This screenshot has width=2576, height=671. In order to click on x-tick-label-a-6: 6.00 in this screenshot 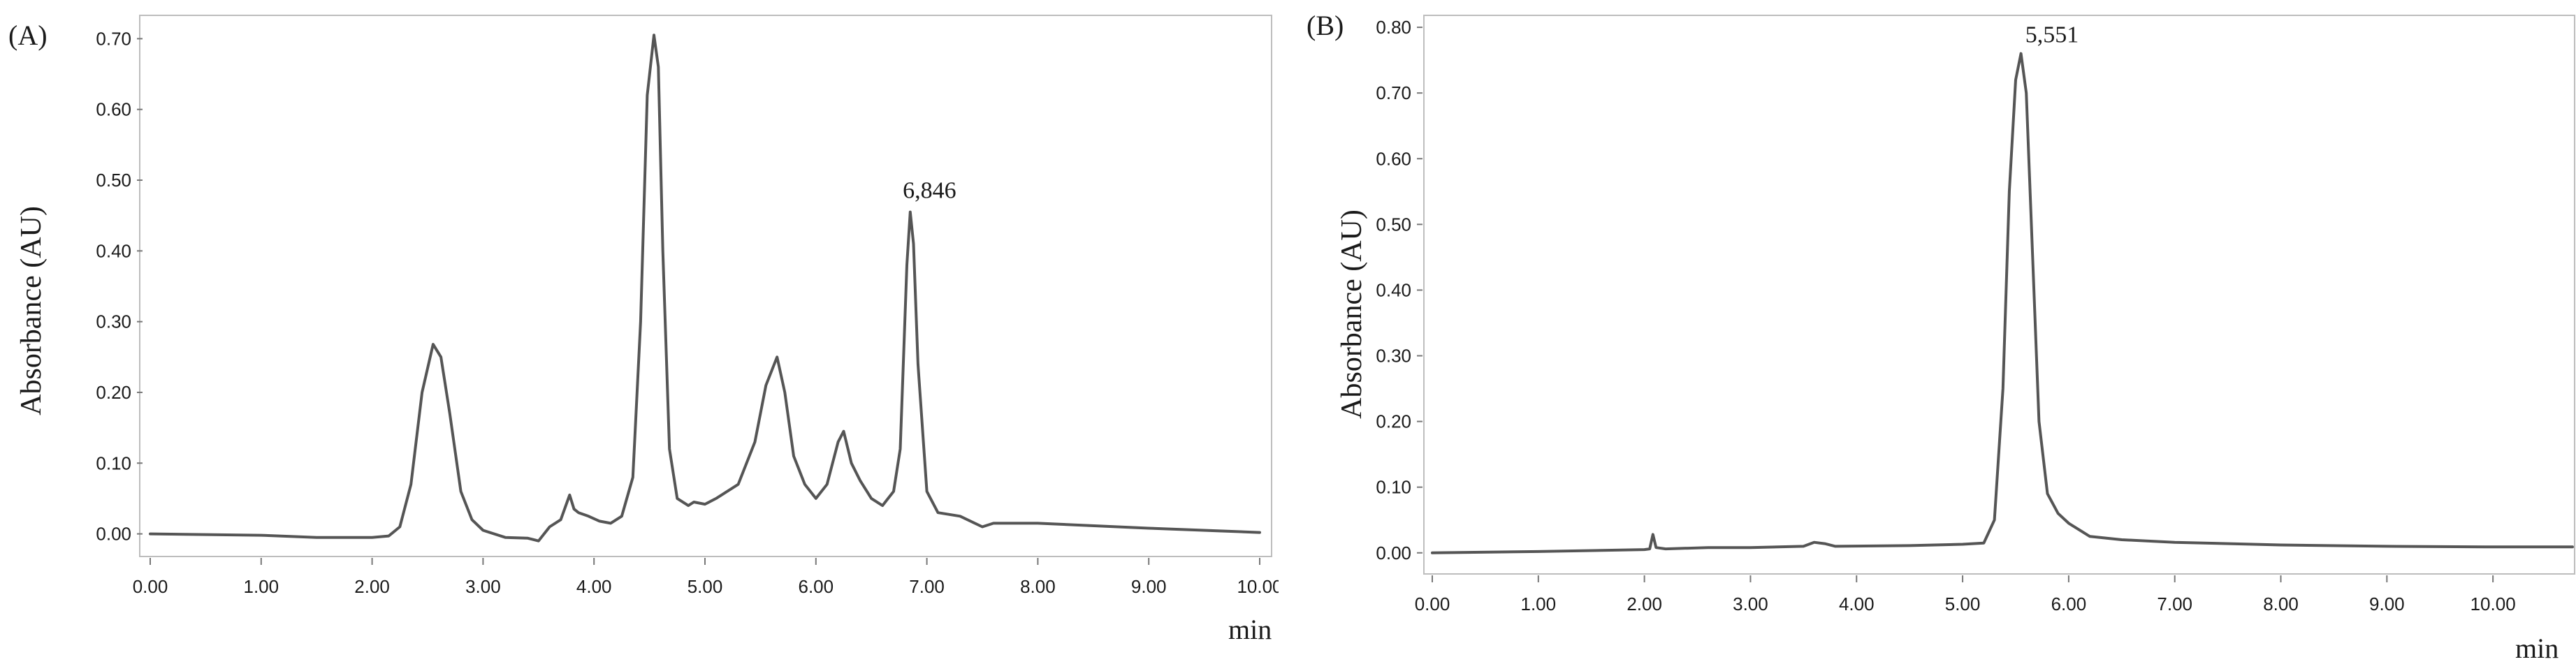, I will do `click(816, 586)`.